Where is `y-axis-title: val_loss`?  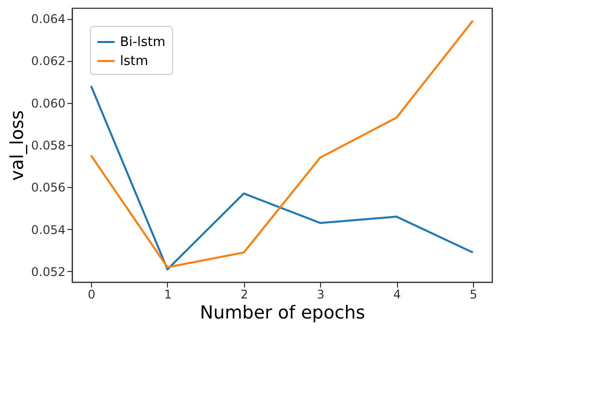
y-axis-title: val_loss is located at coordinates (17, 145).